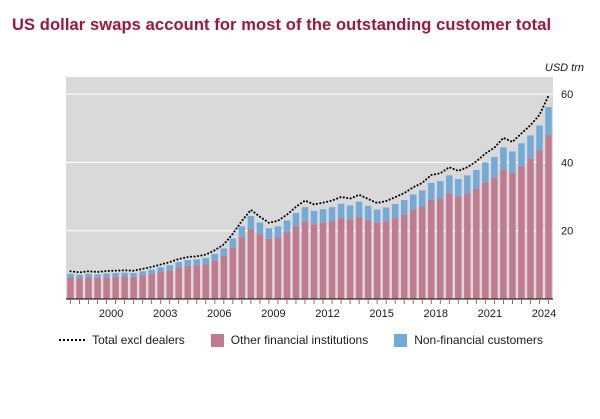 The height and width of the screenshot is (419, 600). I want to click on svg-text: 2003, so click(165, 313).